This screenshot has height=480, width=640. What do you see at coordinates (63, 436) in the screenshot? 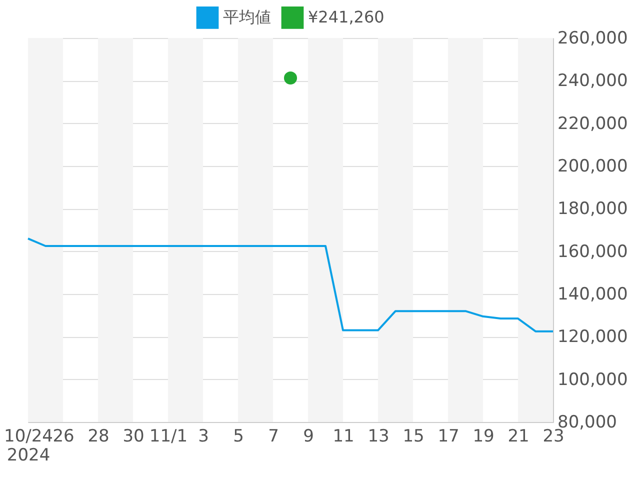
I see `x-tick-label: 26` at bounding box center [63, 436].